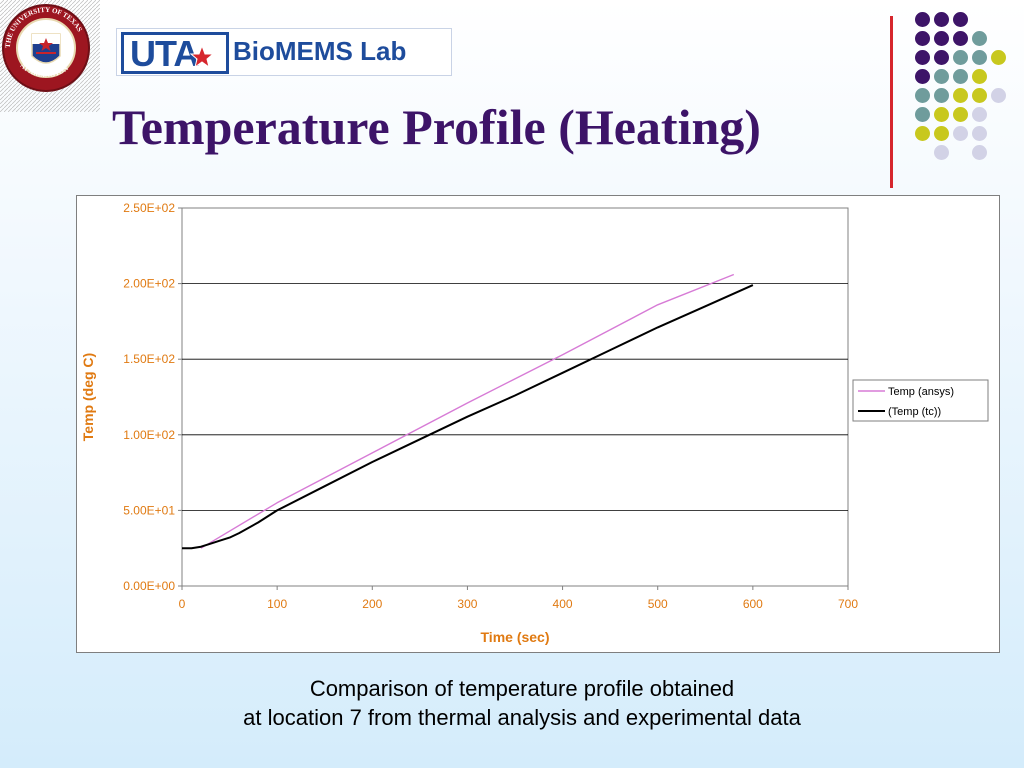  What do you see at coordinates (88, 397) in the screenshot?
I see `y-axis-label: Temp (deg C)` at bounding box center [88, 397].